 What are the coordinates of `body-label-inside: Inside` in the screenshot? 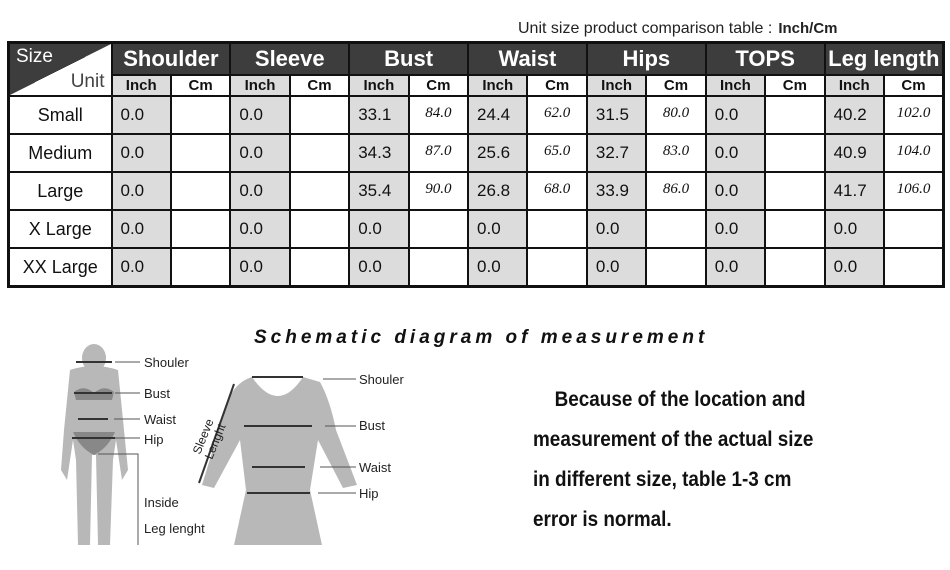 It's located at (161, 502).